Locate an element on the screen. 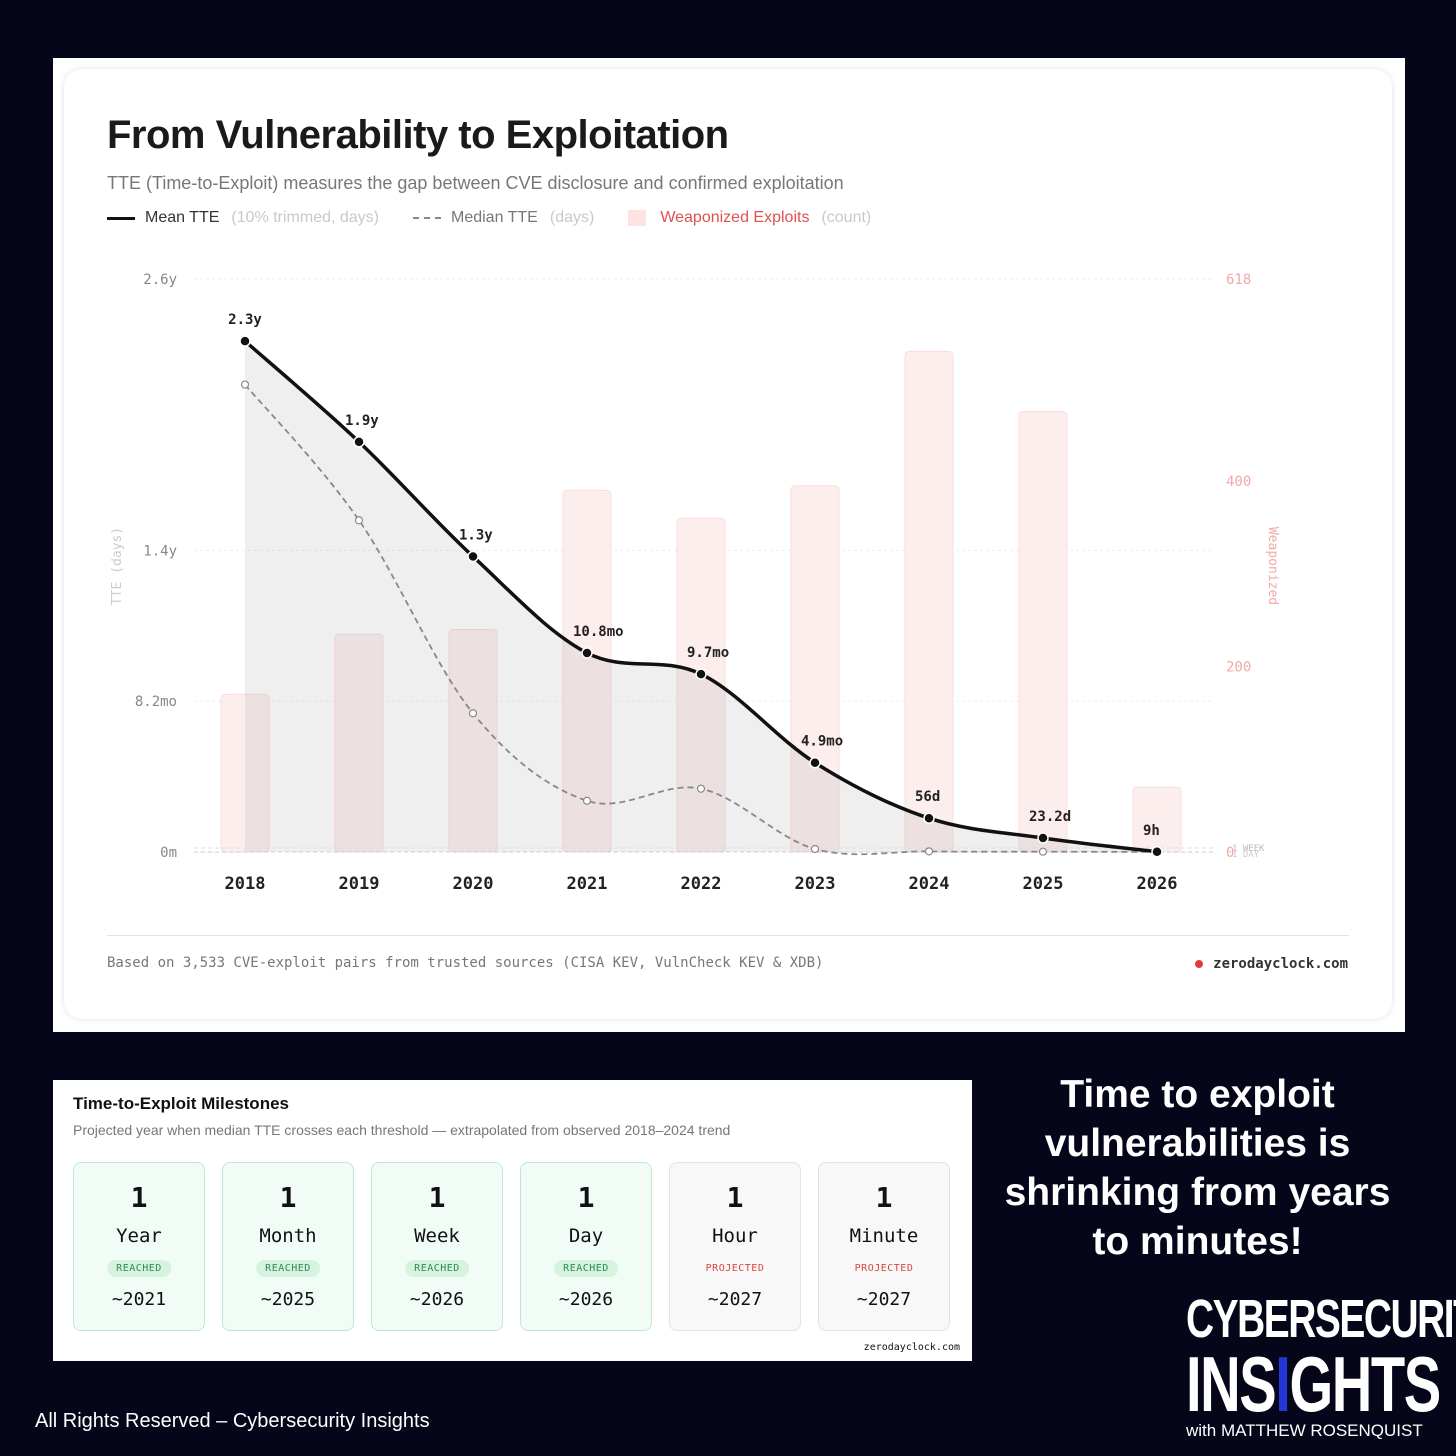 Image resolution: width=1456 pixels, height=1456 pixels. chart-site: zerodayclock.com is located at coordinates (1271, 964).